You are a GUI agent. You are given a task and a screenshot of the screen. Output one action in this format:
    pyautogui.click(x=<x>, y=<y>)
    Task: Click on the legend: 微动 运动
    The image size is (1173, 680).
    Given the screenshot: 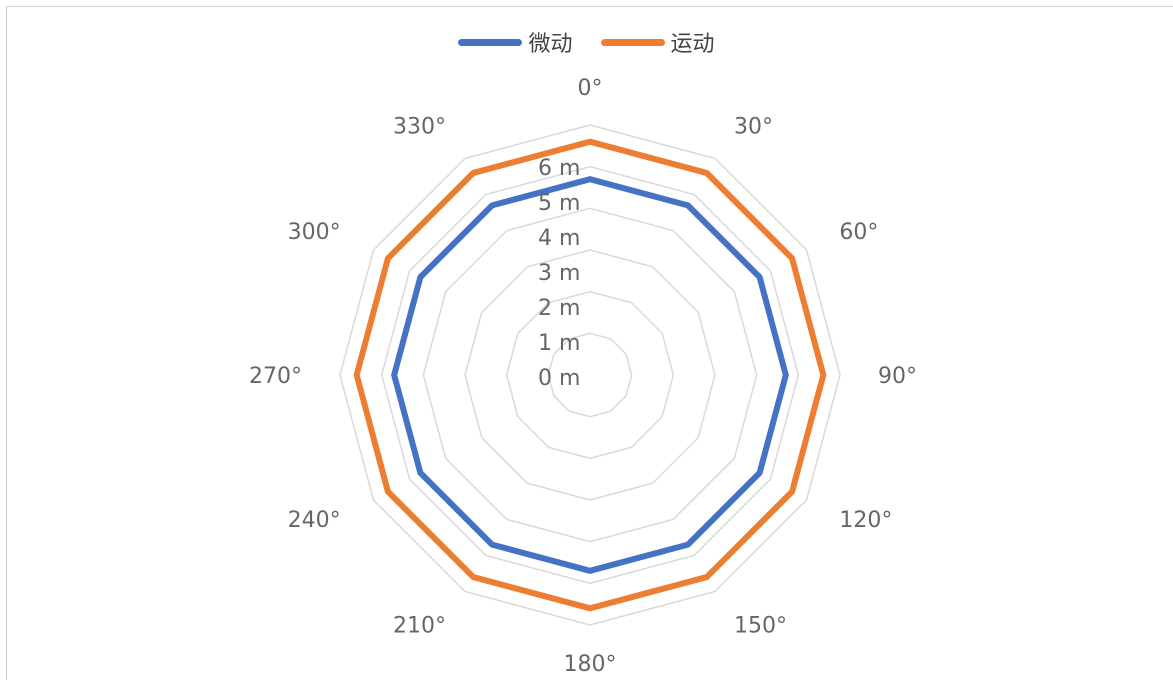 What is the action you would take?
    pyautogui.click(x=586, y=42)
    